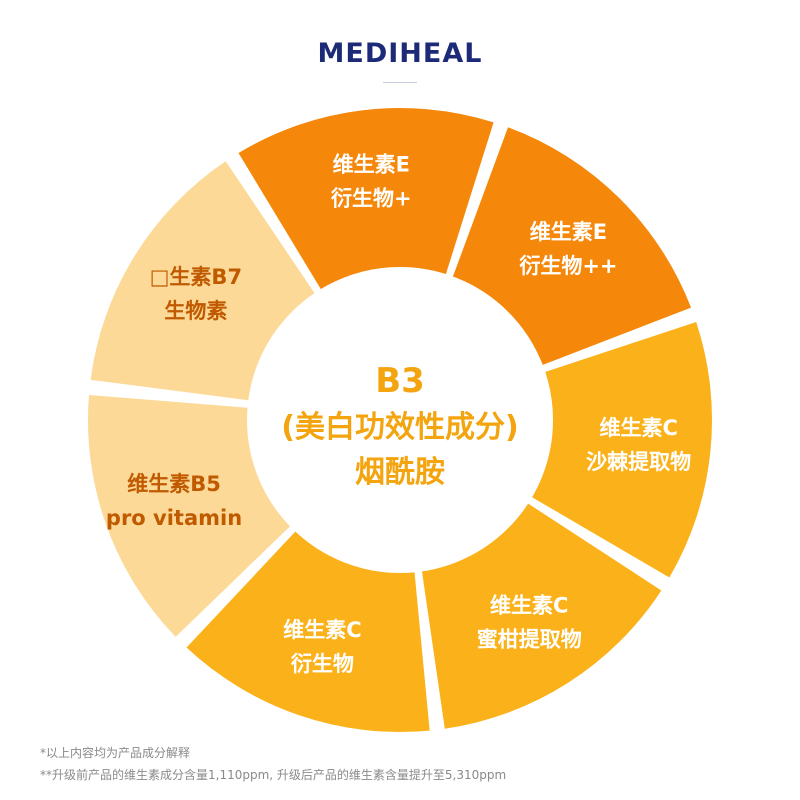 Image resolution: width=800 pixels, height=800 pixels. I want to click on center-title: B3, so click(400, 381).